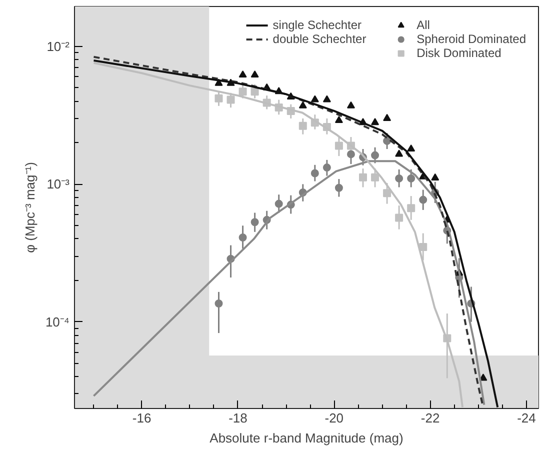  What do you see at coordinates (57, 322) in the screenshot?
I see `y-tick-label: 10⁻⁴` at bounding box center [57, 322].